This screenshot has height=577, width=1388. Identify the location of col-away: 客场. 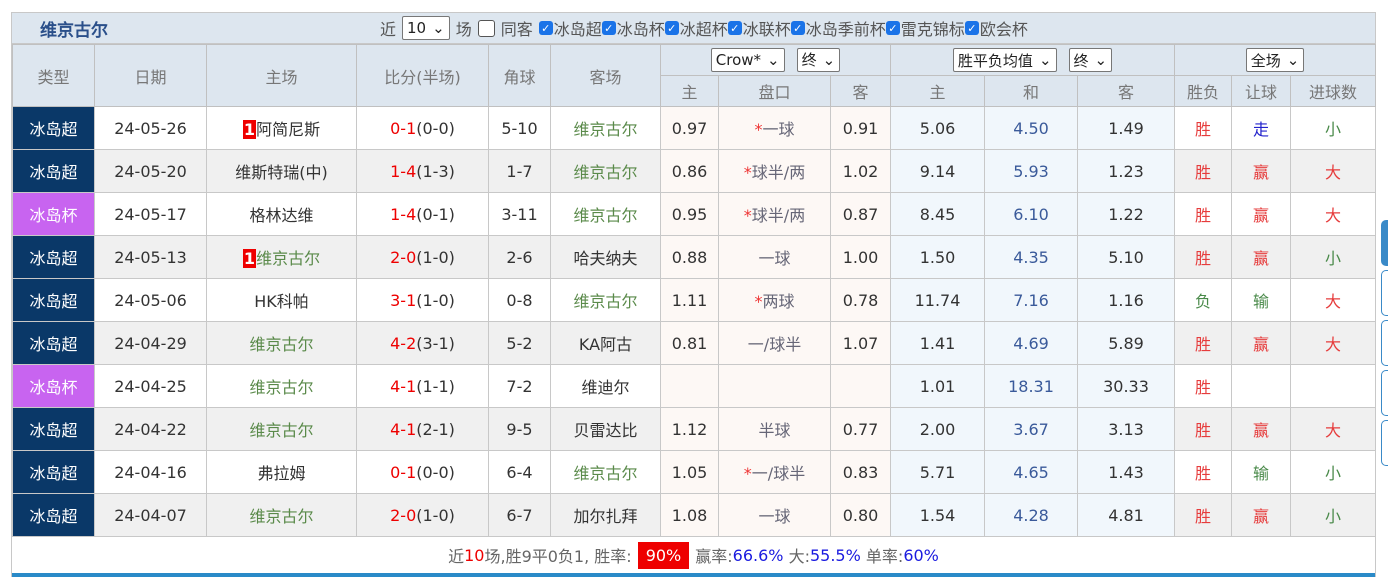
(605, 75).